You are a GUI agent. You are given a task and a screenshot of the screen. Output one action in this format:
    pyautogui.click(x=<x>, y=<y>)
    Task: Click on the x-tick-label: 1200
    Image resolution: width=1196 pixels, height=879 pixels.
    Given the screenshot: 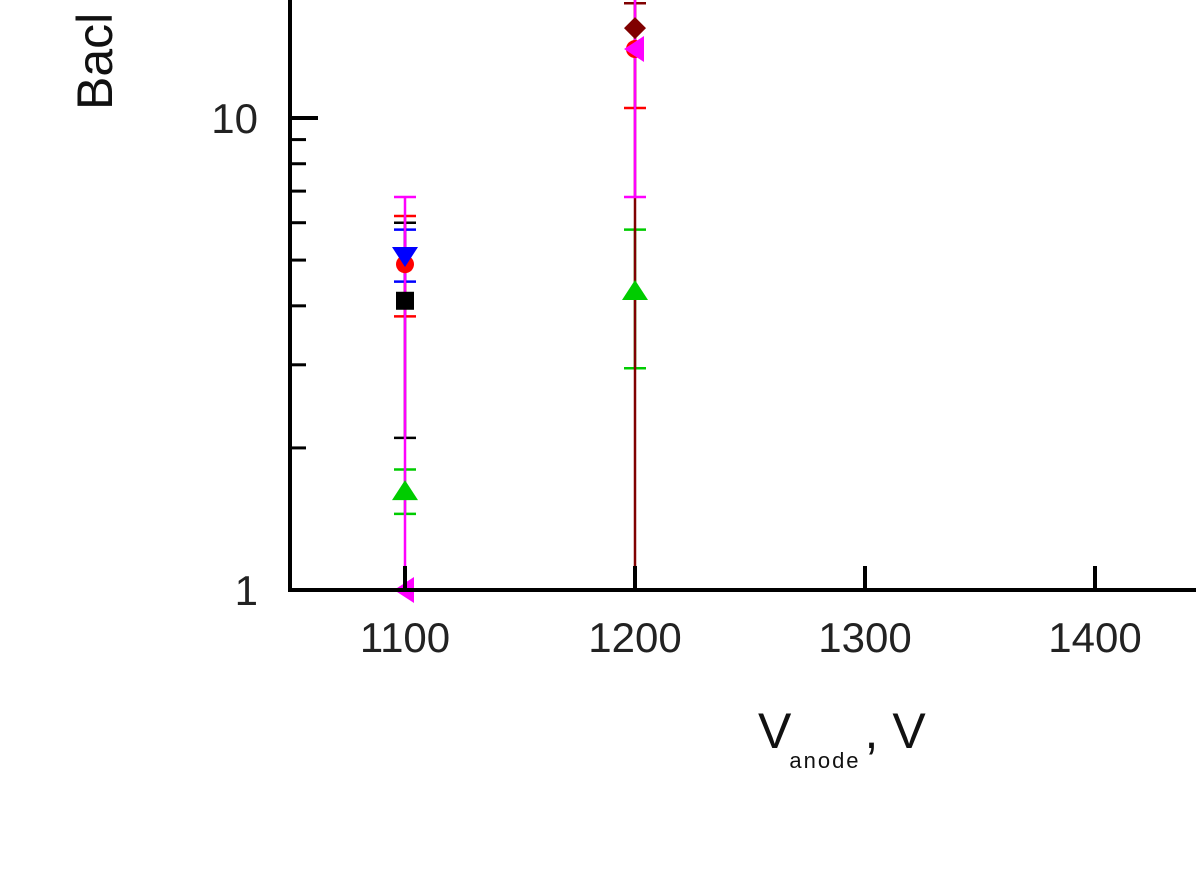 What is the action you would take?
    pyautogui.click(x=634, y=637)
    